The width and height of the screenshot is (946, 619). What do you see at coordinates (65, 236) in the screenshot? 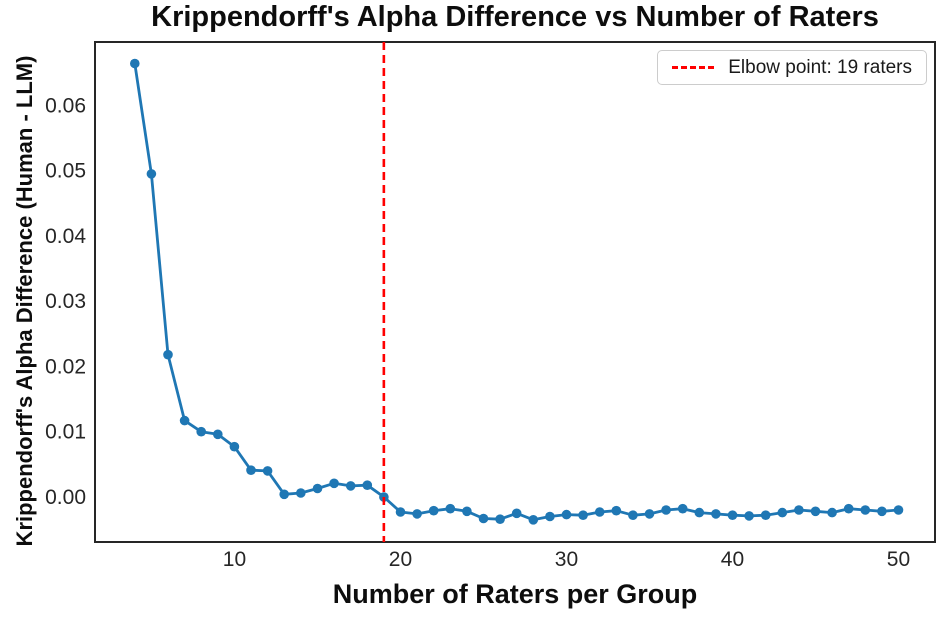
I see `y-tick-label: 0.04` at bounding box center [65, 236].